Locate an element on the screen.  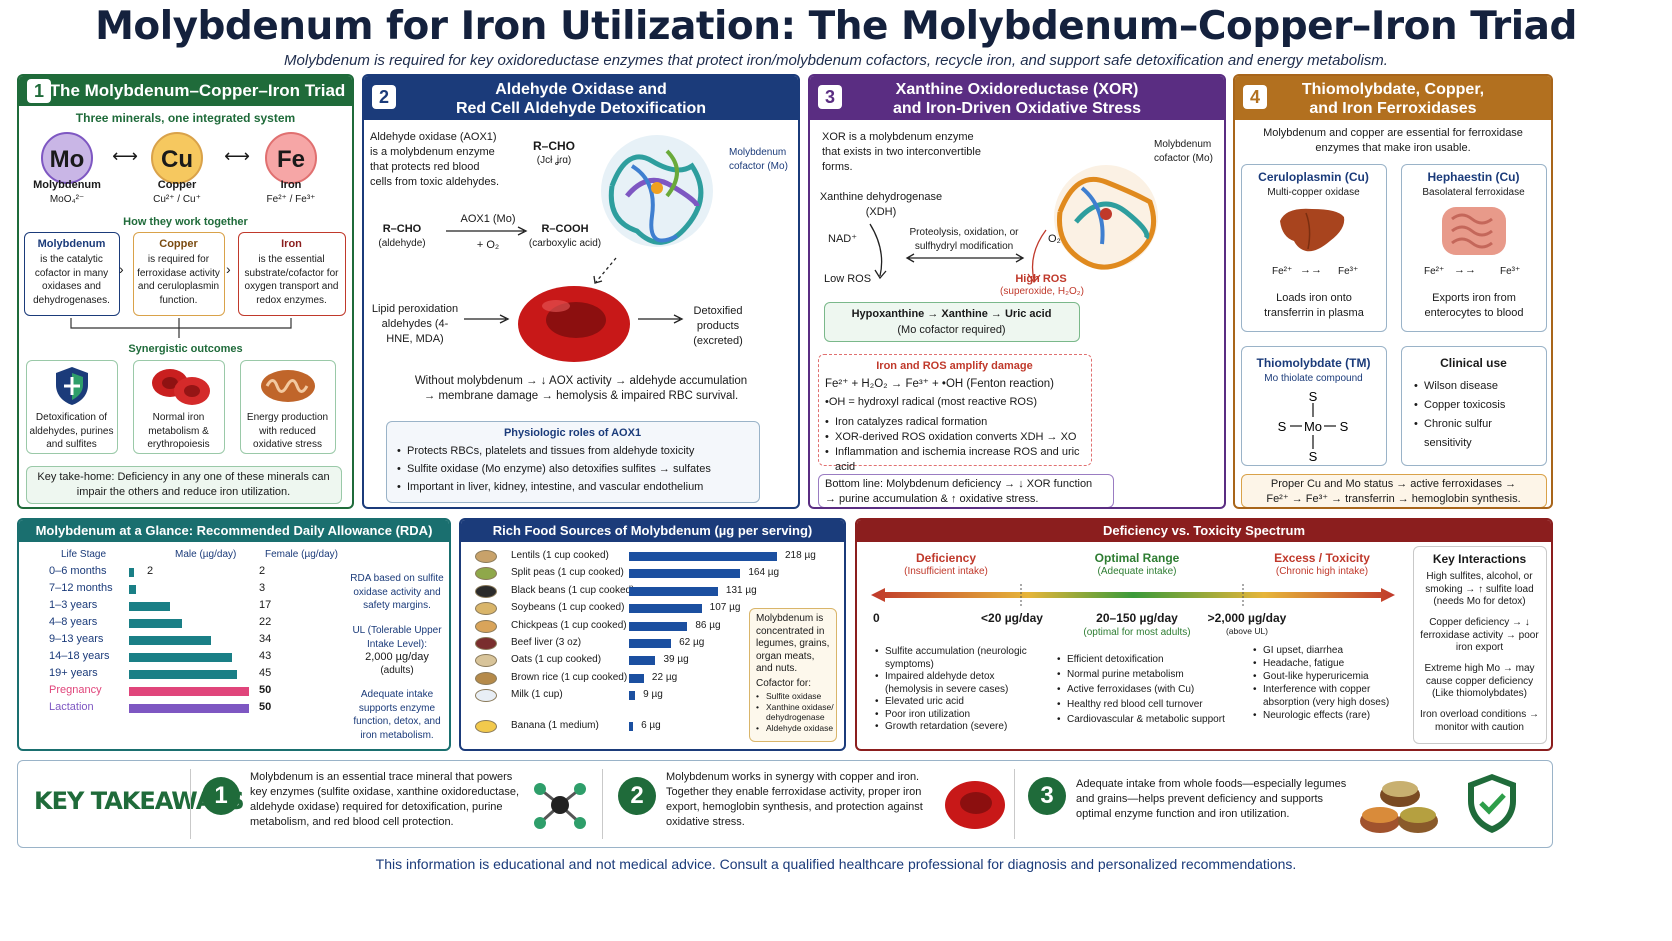
how-title: How they work together is located at coordinates (185, 222).